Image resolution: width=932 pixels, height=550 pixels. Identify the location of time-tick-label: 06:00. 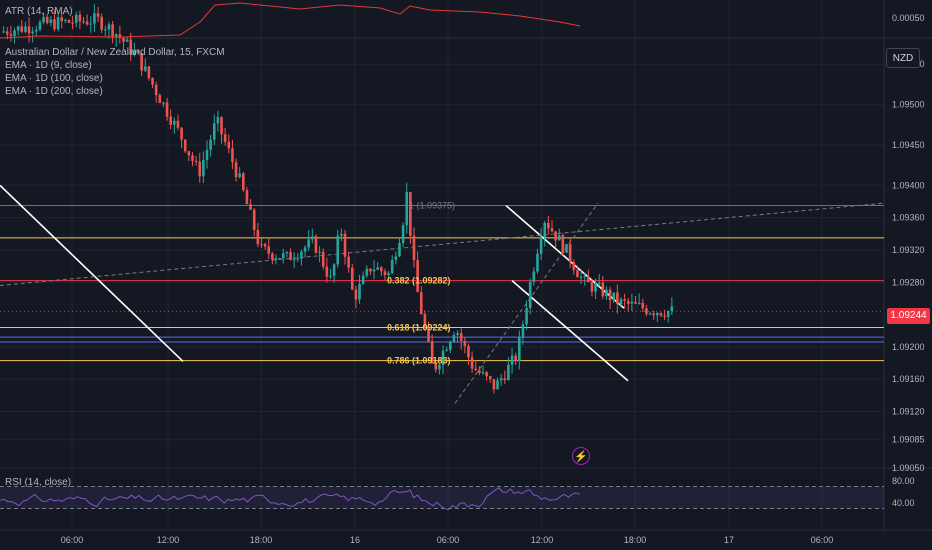
(448, 540).